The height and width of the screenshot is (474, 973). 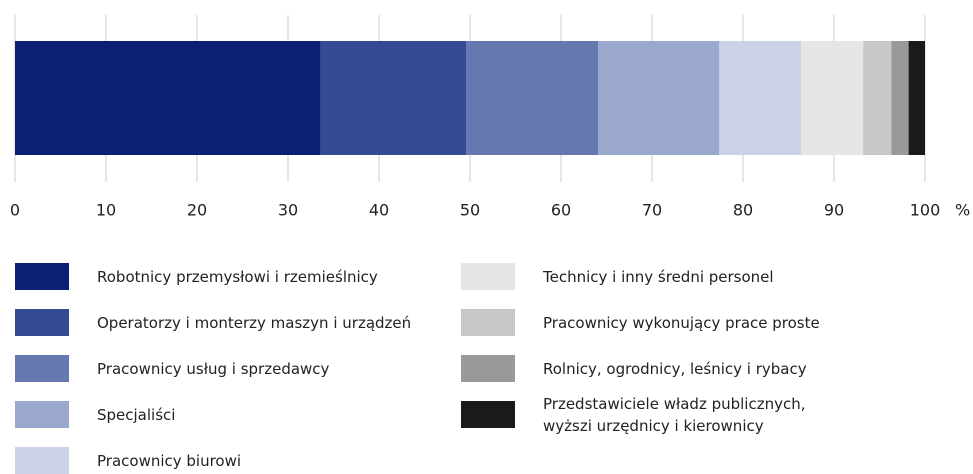 What do you see at coordinates (288, 210) in the screenshot?
I see `x-tick-label: 30` at bounding box center [288, 210].